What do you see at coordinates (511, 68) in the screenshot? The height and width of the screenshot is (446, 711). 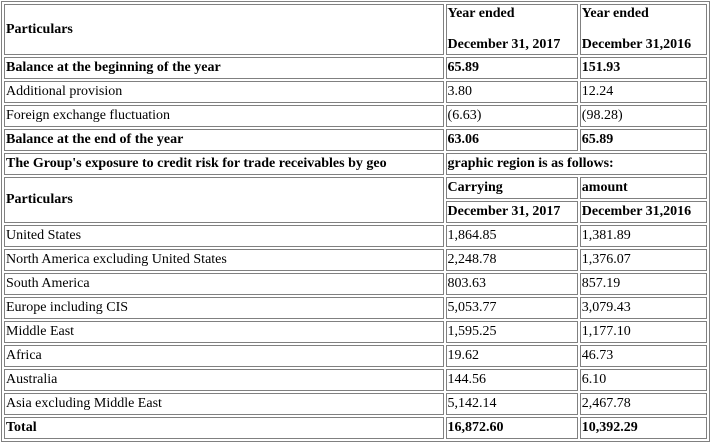 I see `row-value-2017: 65.89` at bounding box center [511, 68].